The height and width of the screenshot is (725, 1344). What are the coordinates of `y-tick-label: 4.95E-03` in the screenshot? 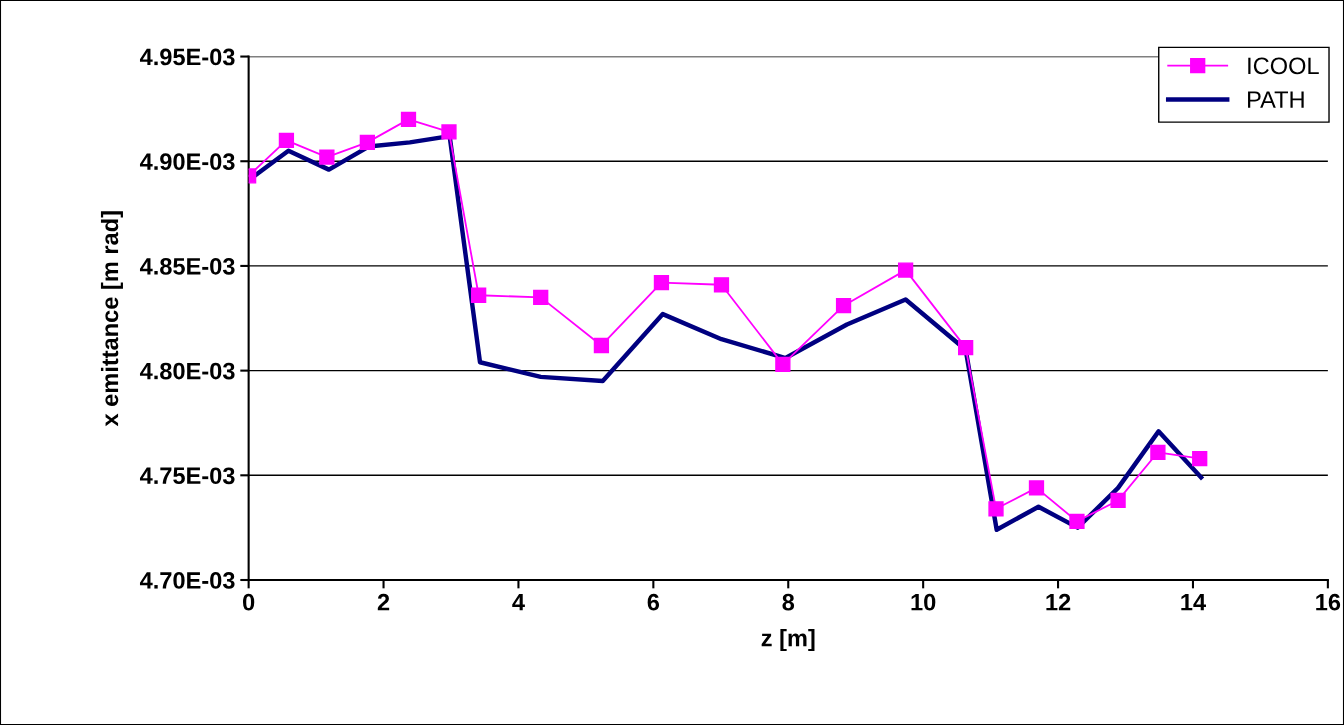 It's located at (187, 57).